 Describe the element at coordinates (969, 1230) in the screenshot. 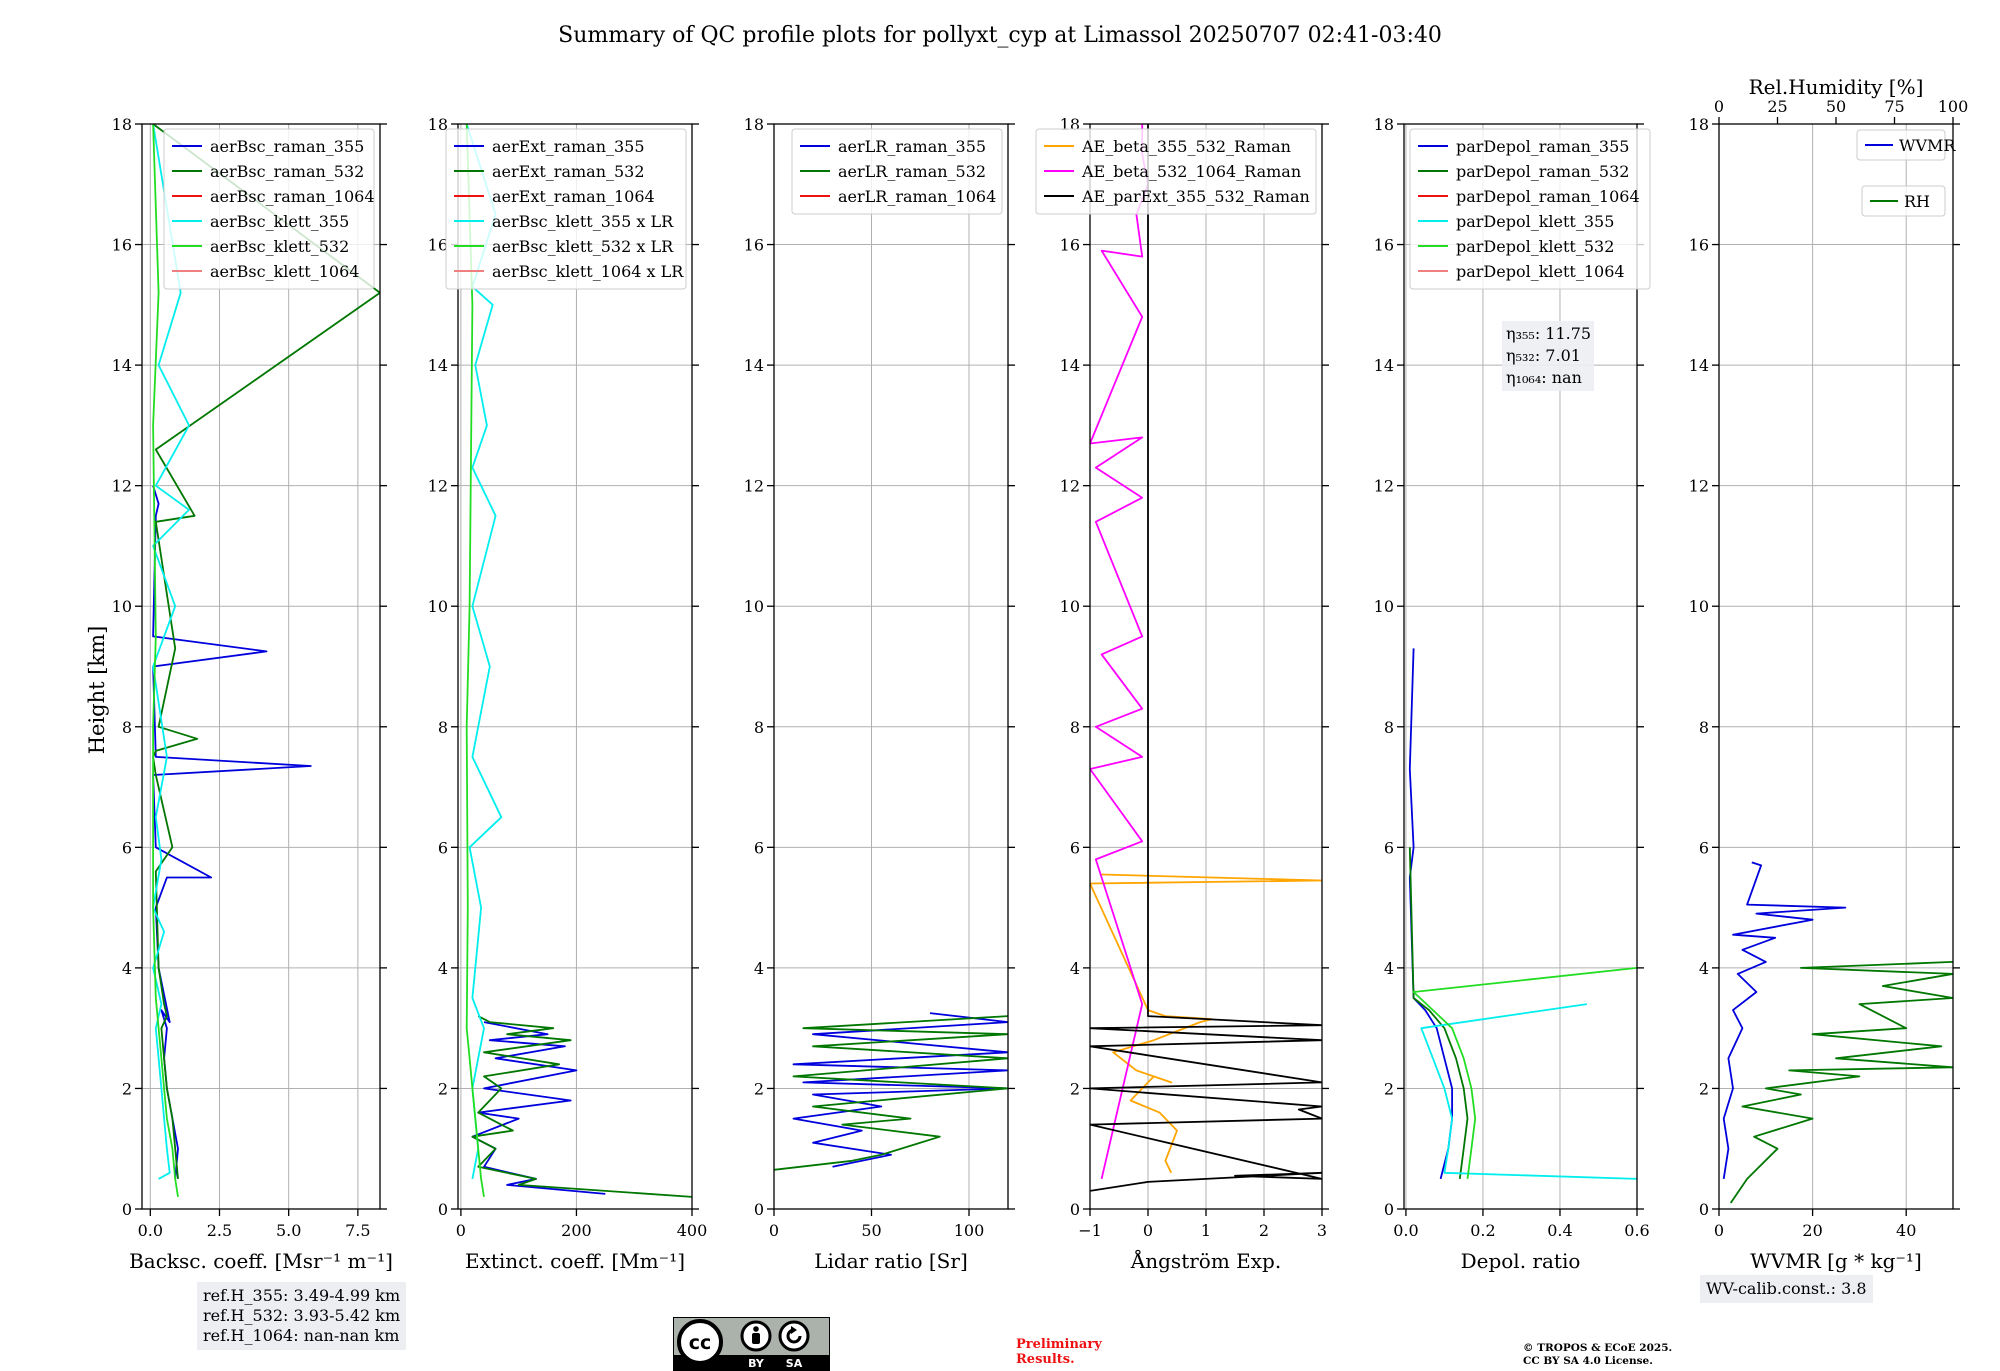

I see `x-tick-label: 100` at that location.